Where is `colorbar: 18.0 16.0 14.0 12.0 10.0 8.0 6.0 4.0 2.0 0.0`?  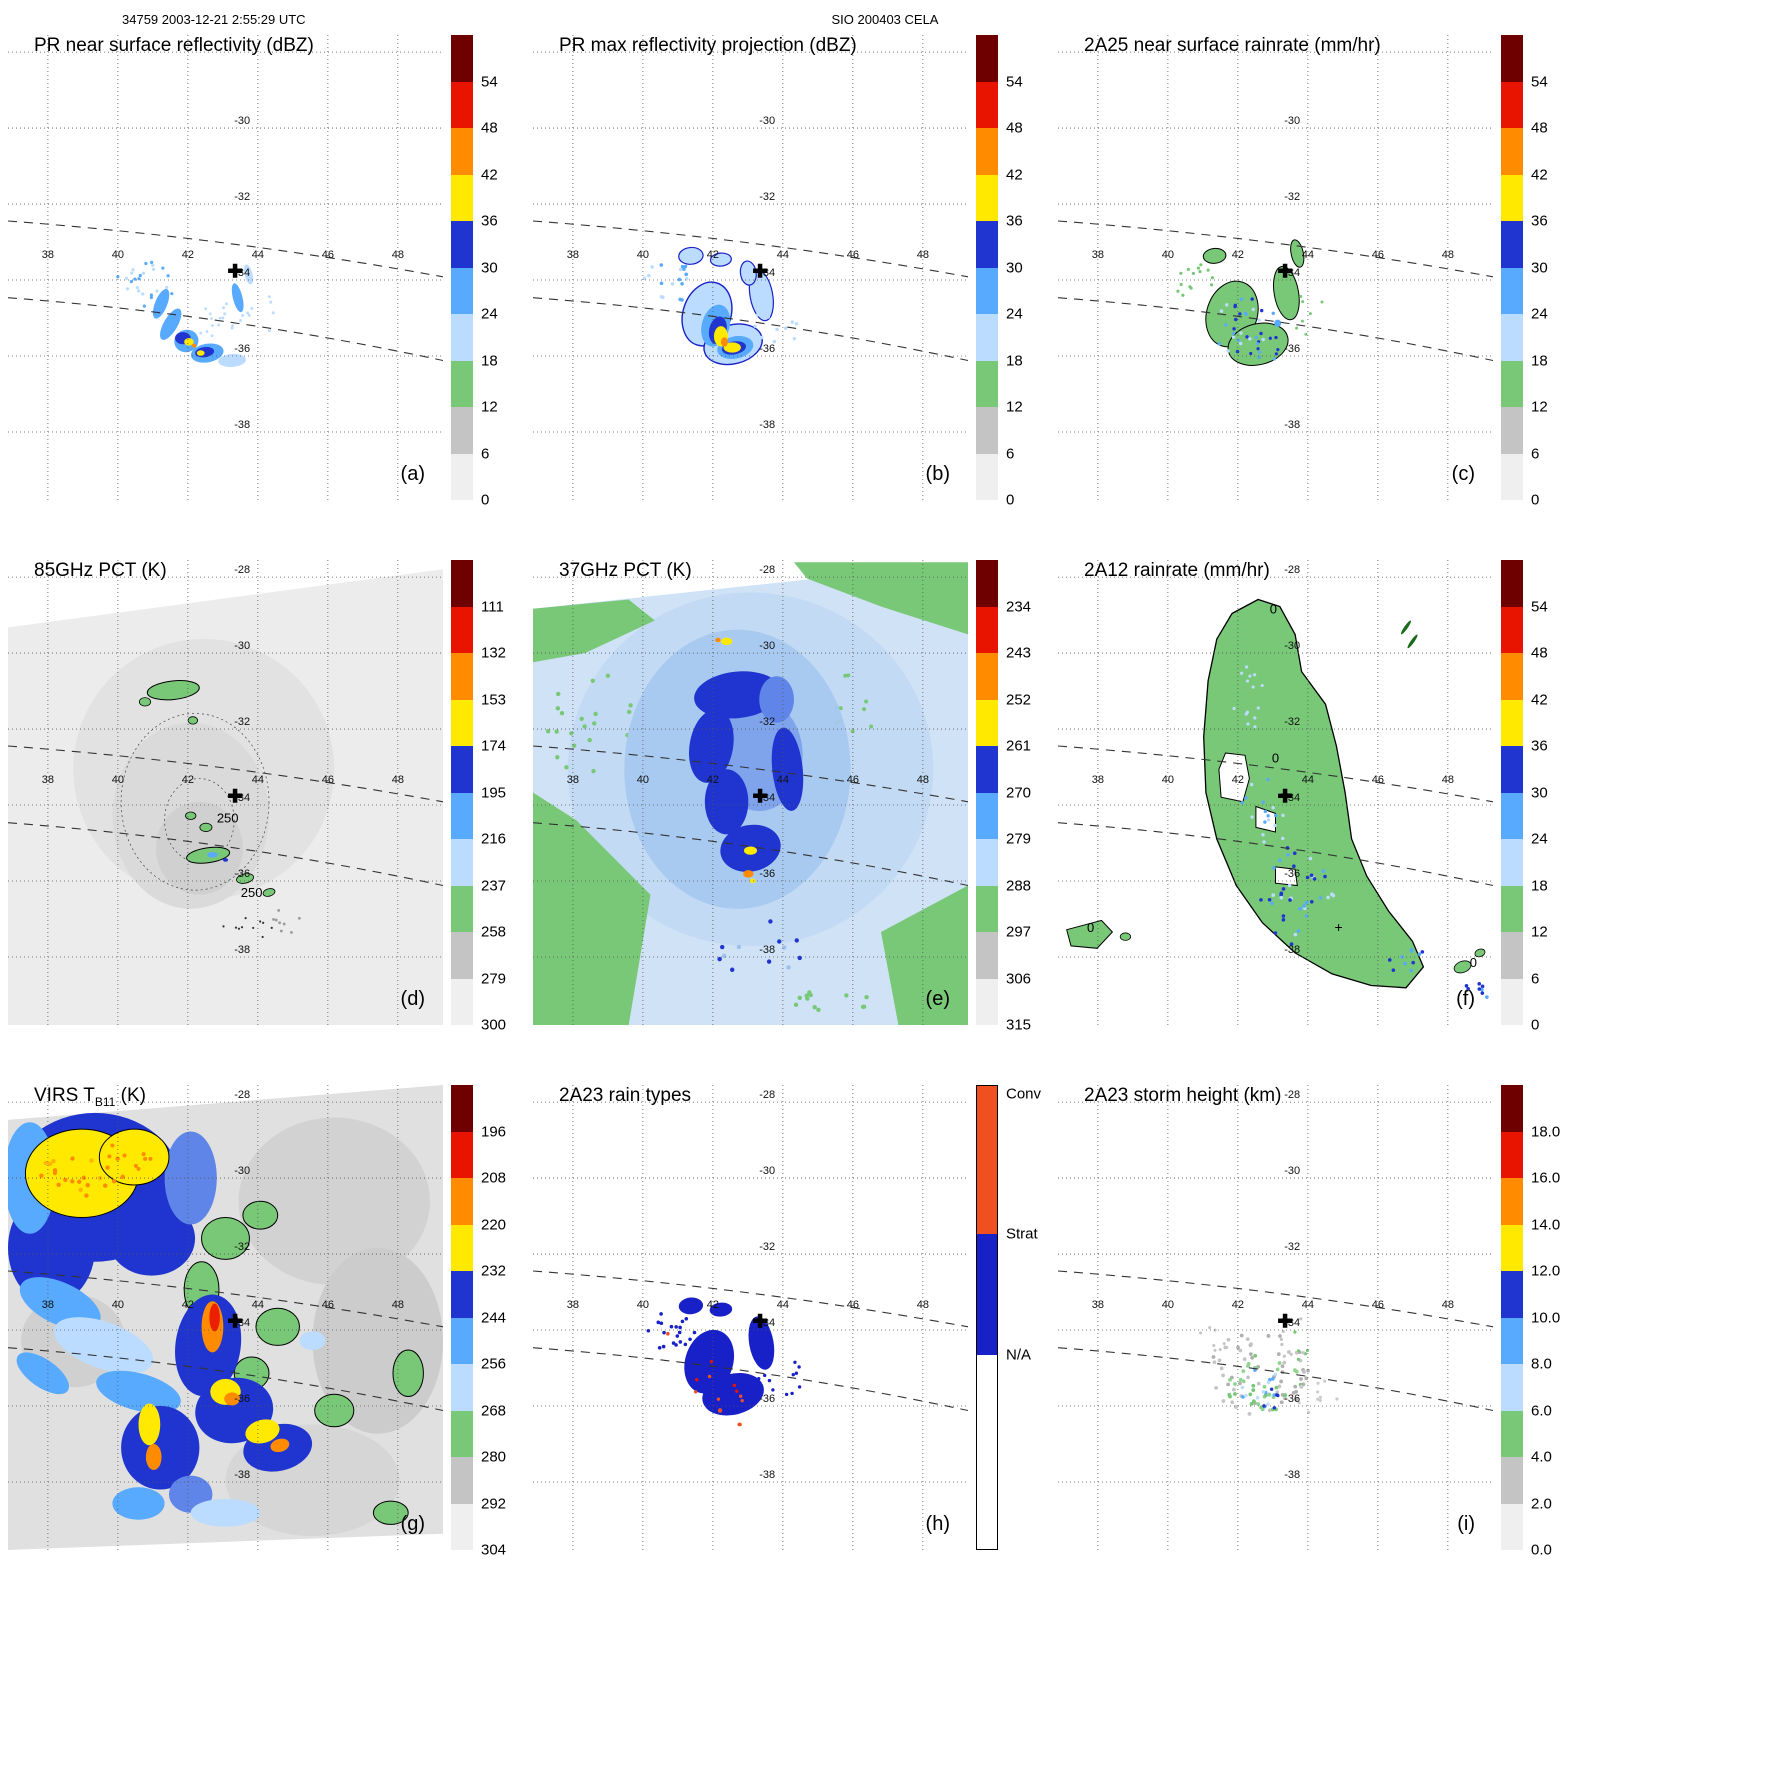 colorbar: 18.0 16.0 14.0 12.0 10.0 8.0 6.0 4.0 2.0 0.0 is located at coordinates (1541, 1322).